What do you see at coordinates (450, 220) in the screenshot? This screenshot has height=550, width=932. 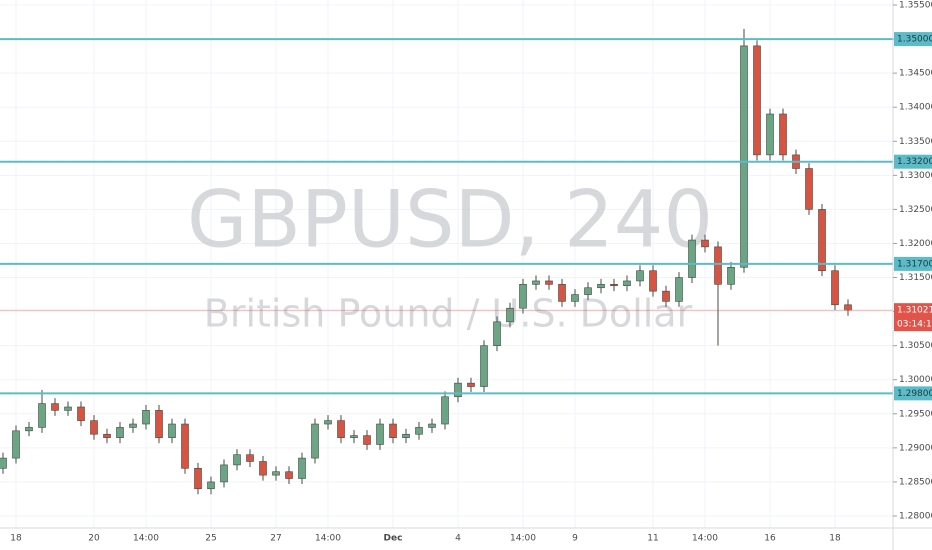 I see `watermark-symbol: GBPUSD, 240` at bounding box center [450, 220].